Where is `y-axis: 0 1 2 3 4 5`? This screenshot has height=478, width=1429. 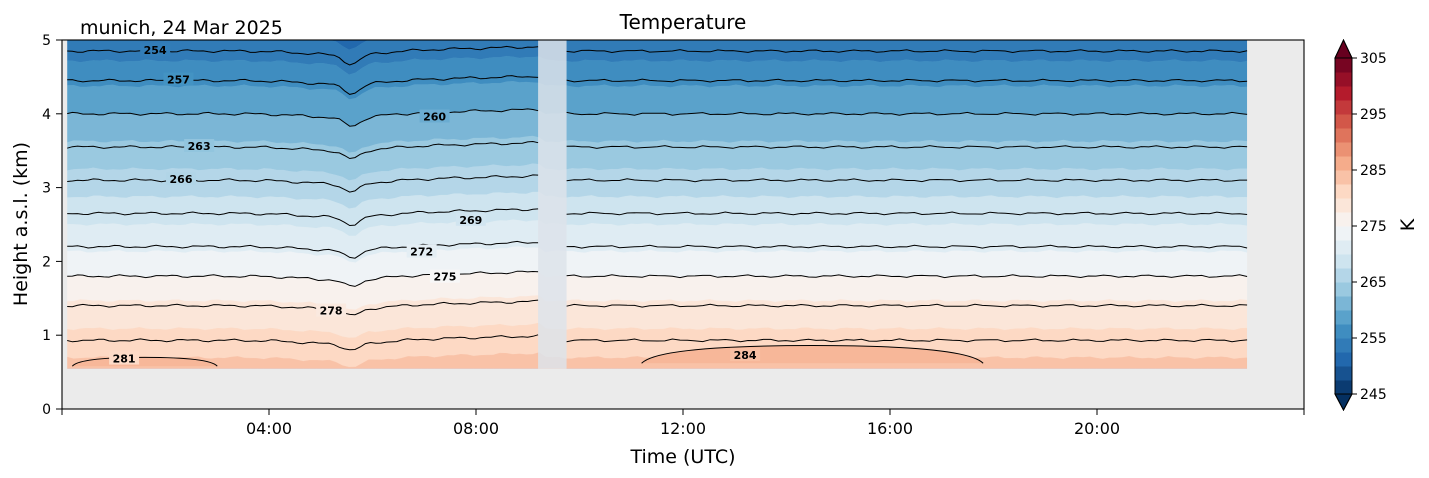 y-axis: 0 1 2 3 4 5 is located at coordinates (52, 225).